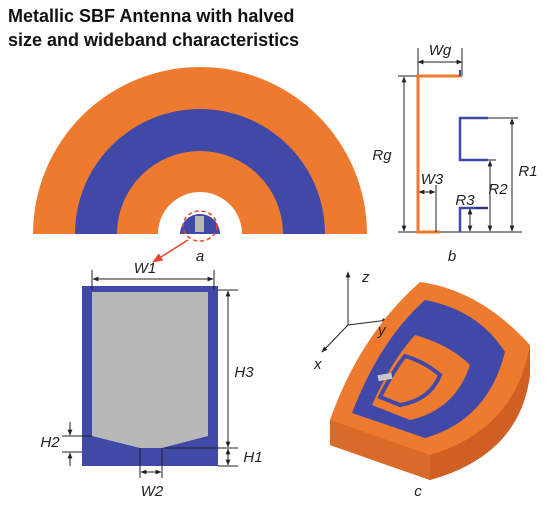 Image resolution: width=550 pixels, height=514 pixels. What do you see at coordinates (498, 189) in the screenshot?
I see `dimension-label: R2` at bounding box center [498, 189].